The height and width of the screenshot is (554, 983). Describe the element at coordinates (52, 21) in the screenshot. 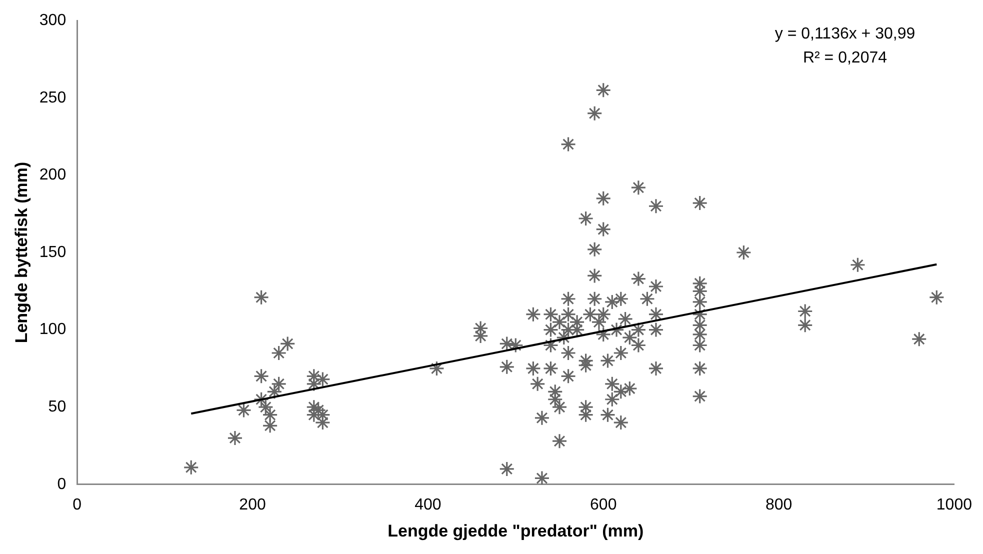

I see `y-tick-label: 300` at that location.